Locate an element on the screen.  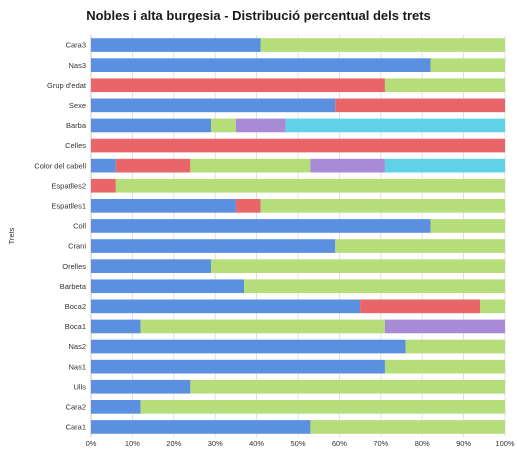
x-tick-label: 50% is located at coordinates (297, 443).